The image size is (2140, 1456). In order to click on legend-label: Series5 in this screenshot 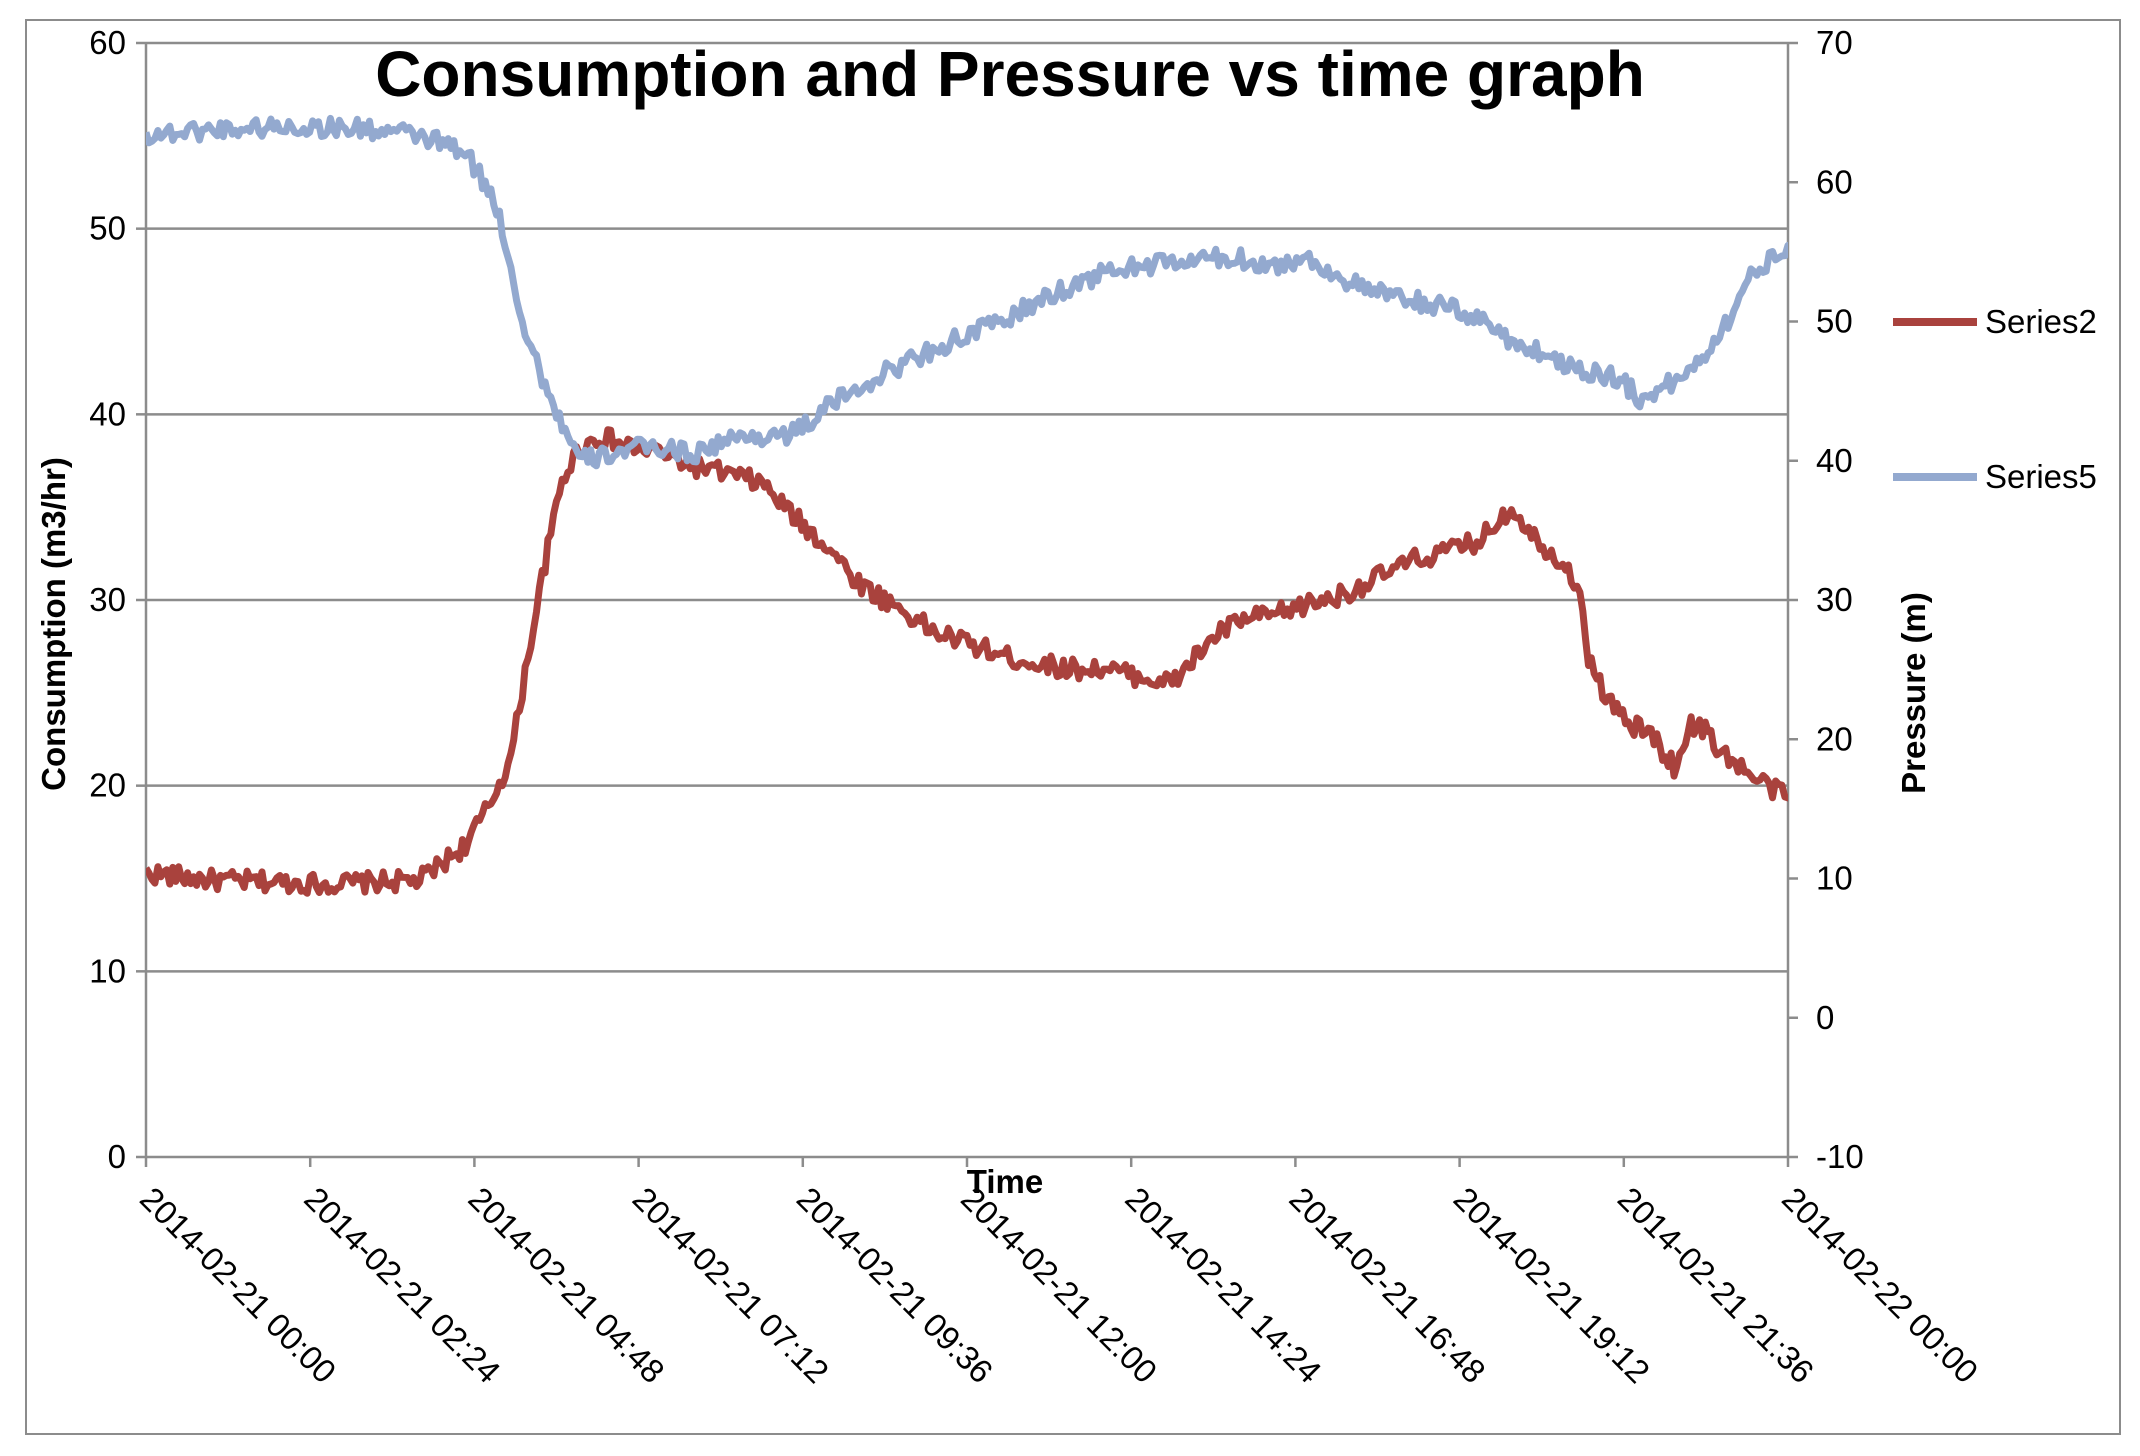, I will do `click(2041, 476)`.